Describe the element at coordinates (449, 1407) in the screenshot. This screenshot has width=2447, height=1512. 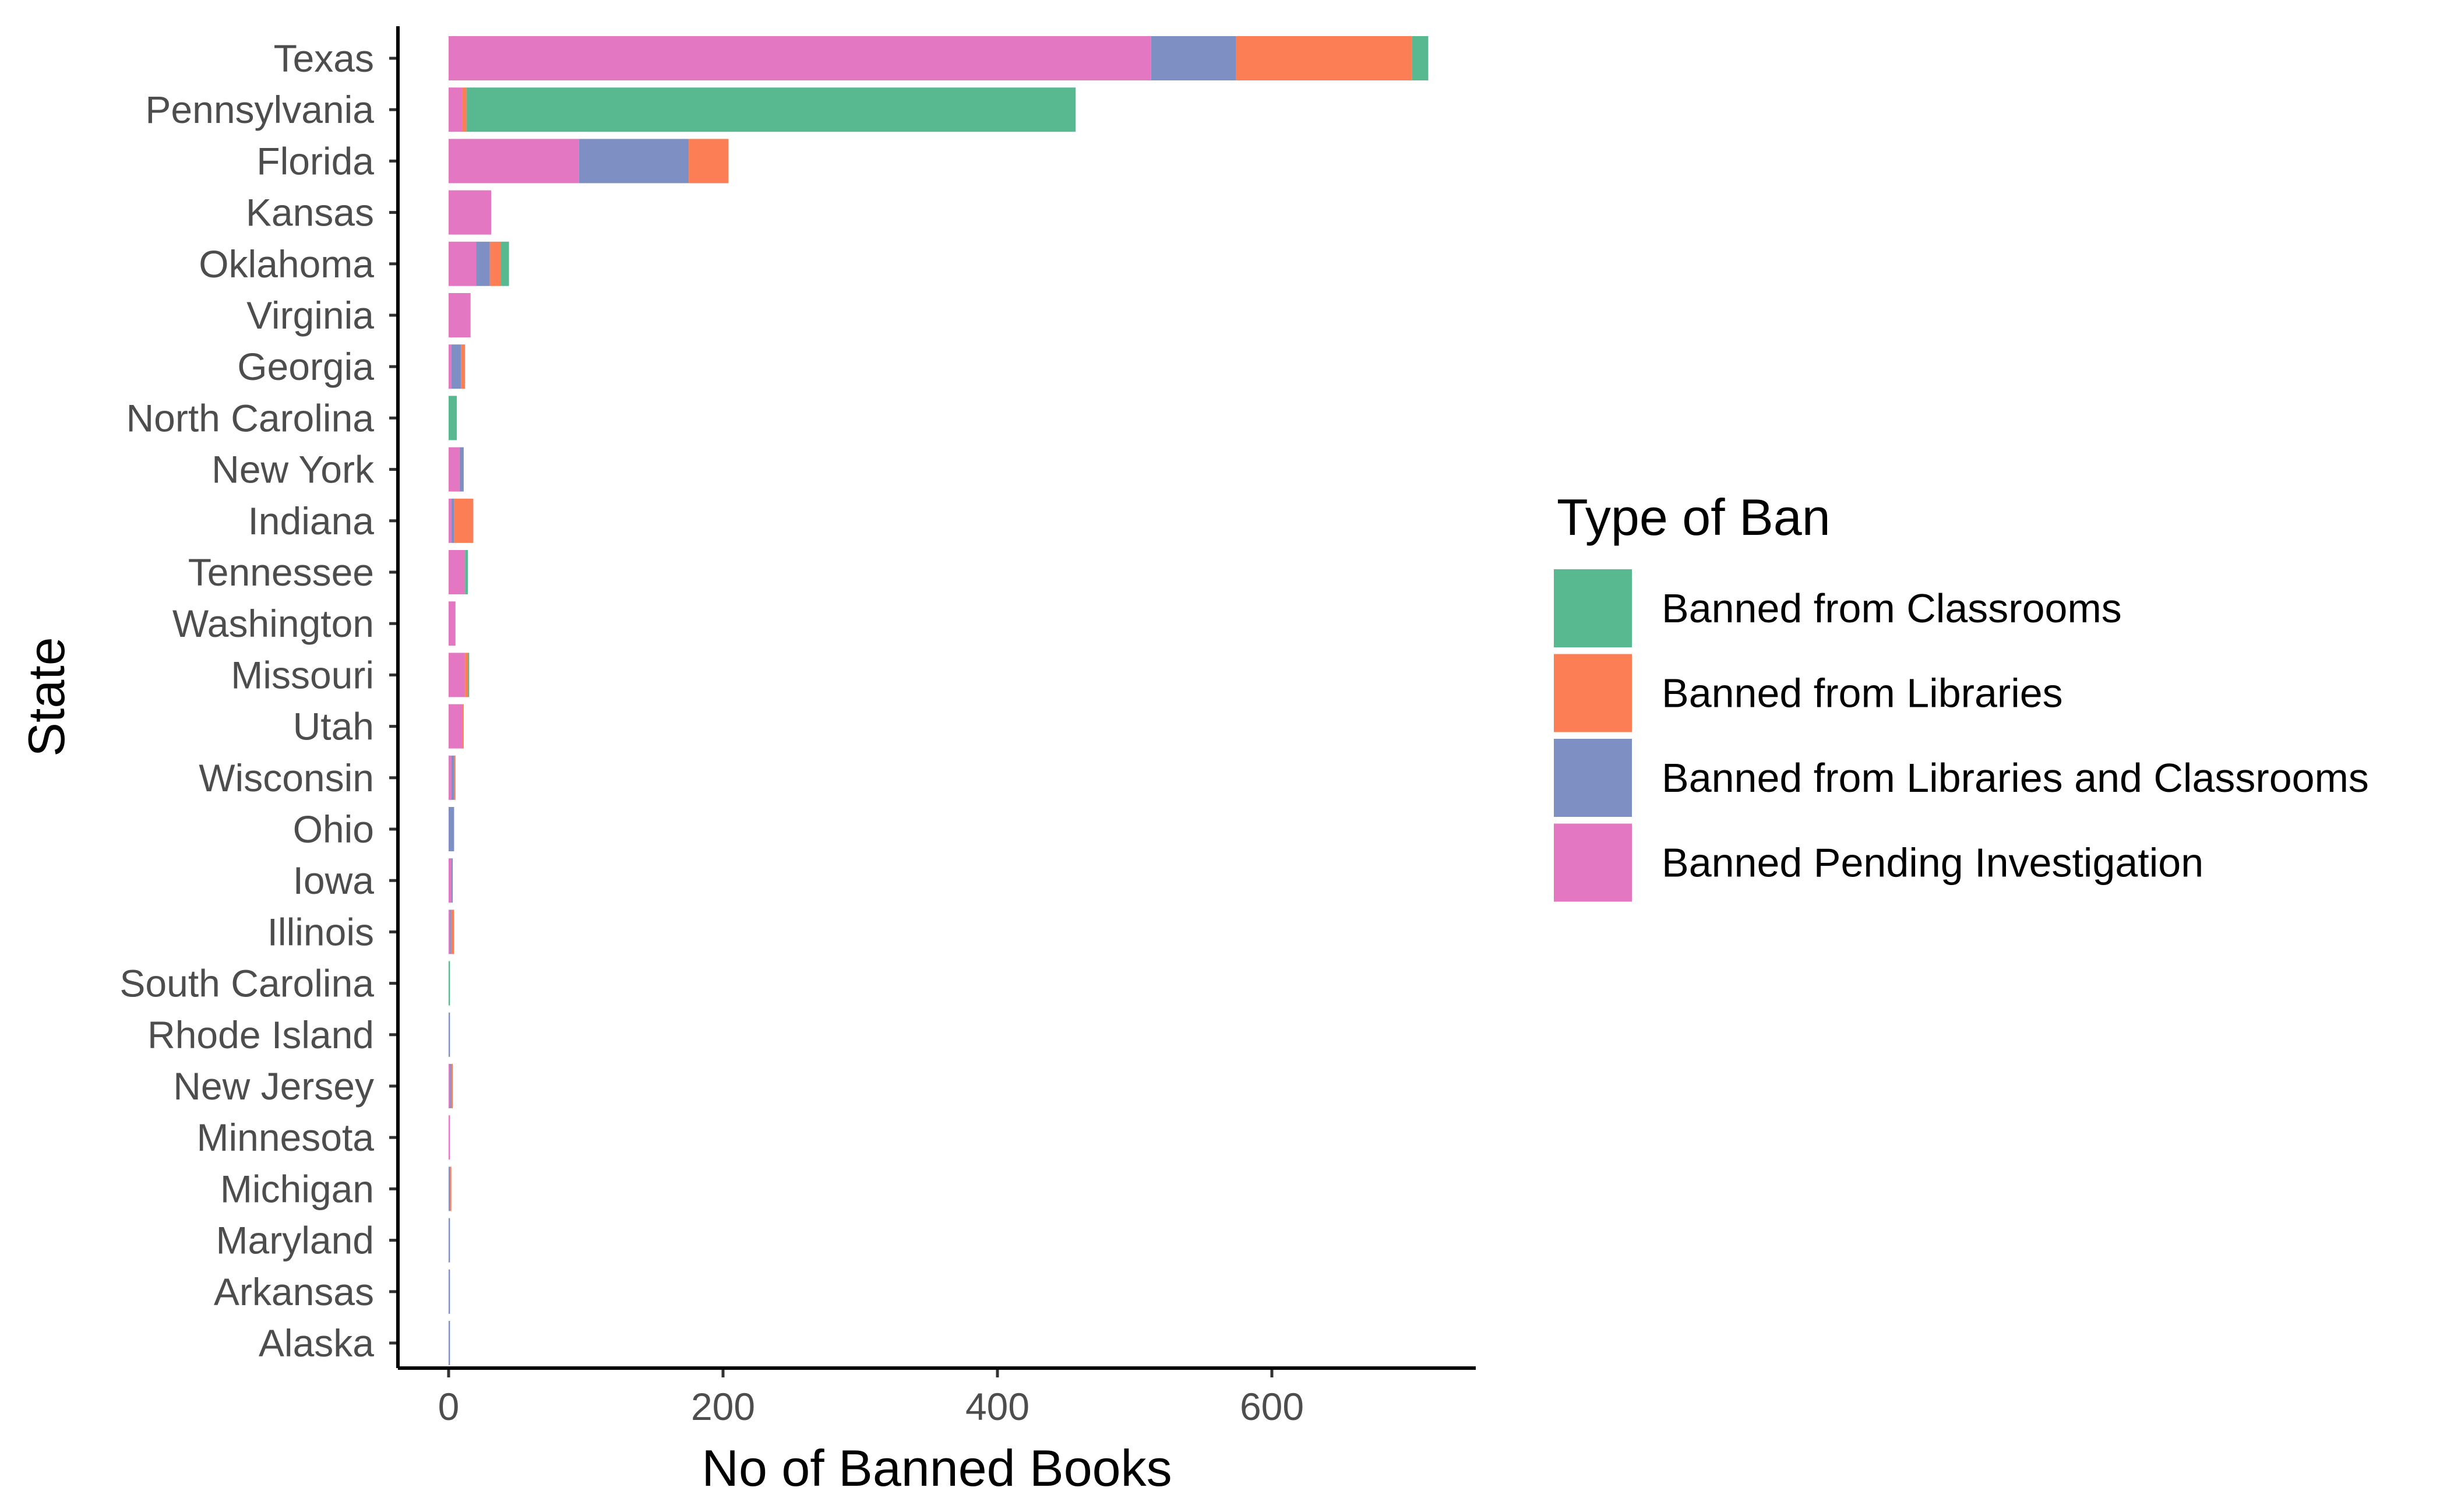
I see `x-tick-label: 0` at that location.